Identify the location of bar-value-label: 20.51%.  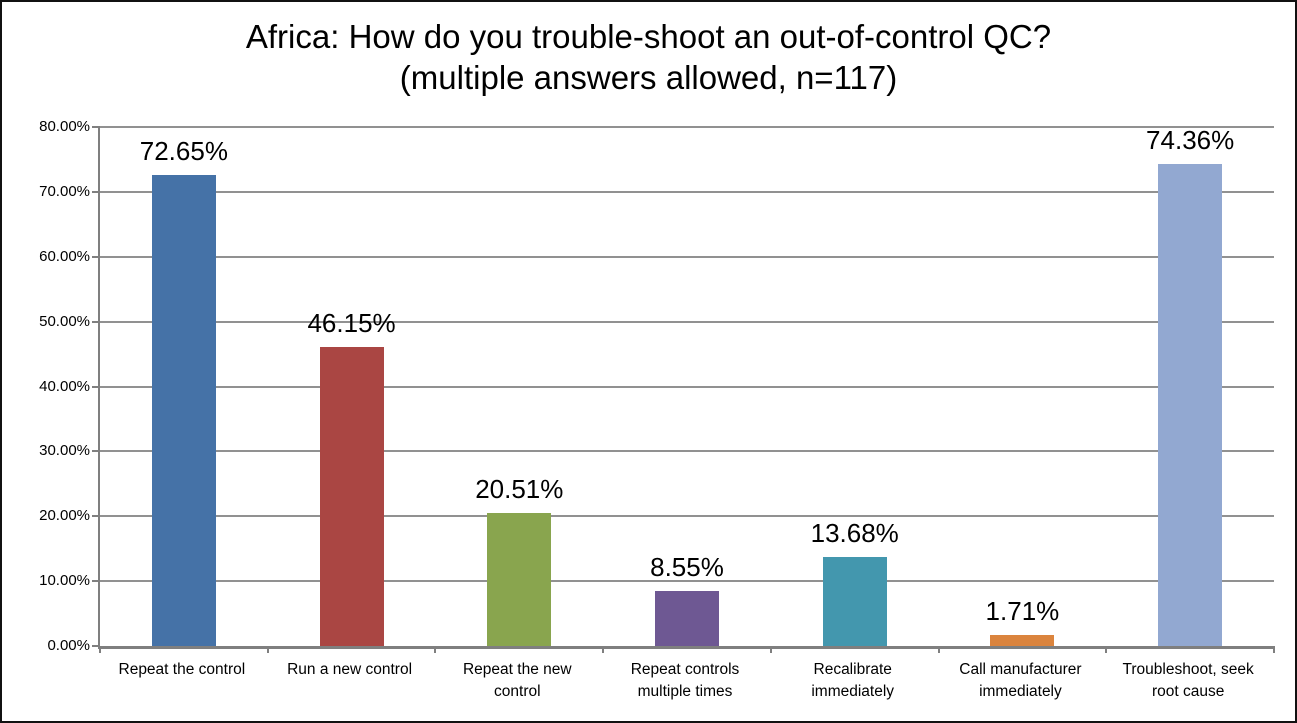
(519, 488).